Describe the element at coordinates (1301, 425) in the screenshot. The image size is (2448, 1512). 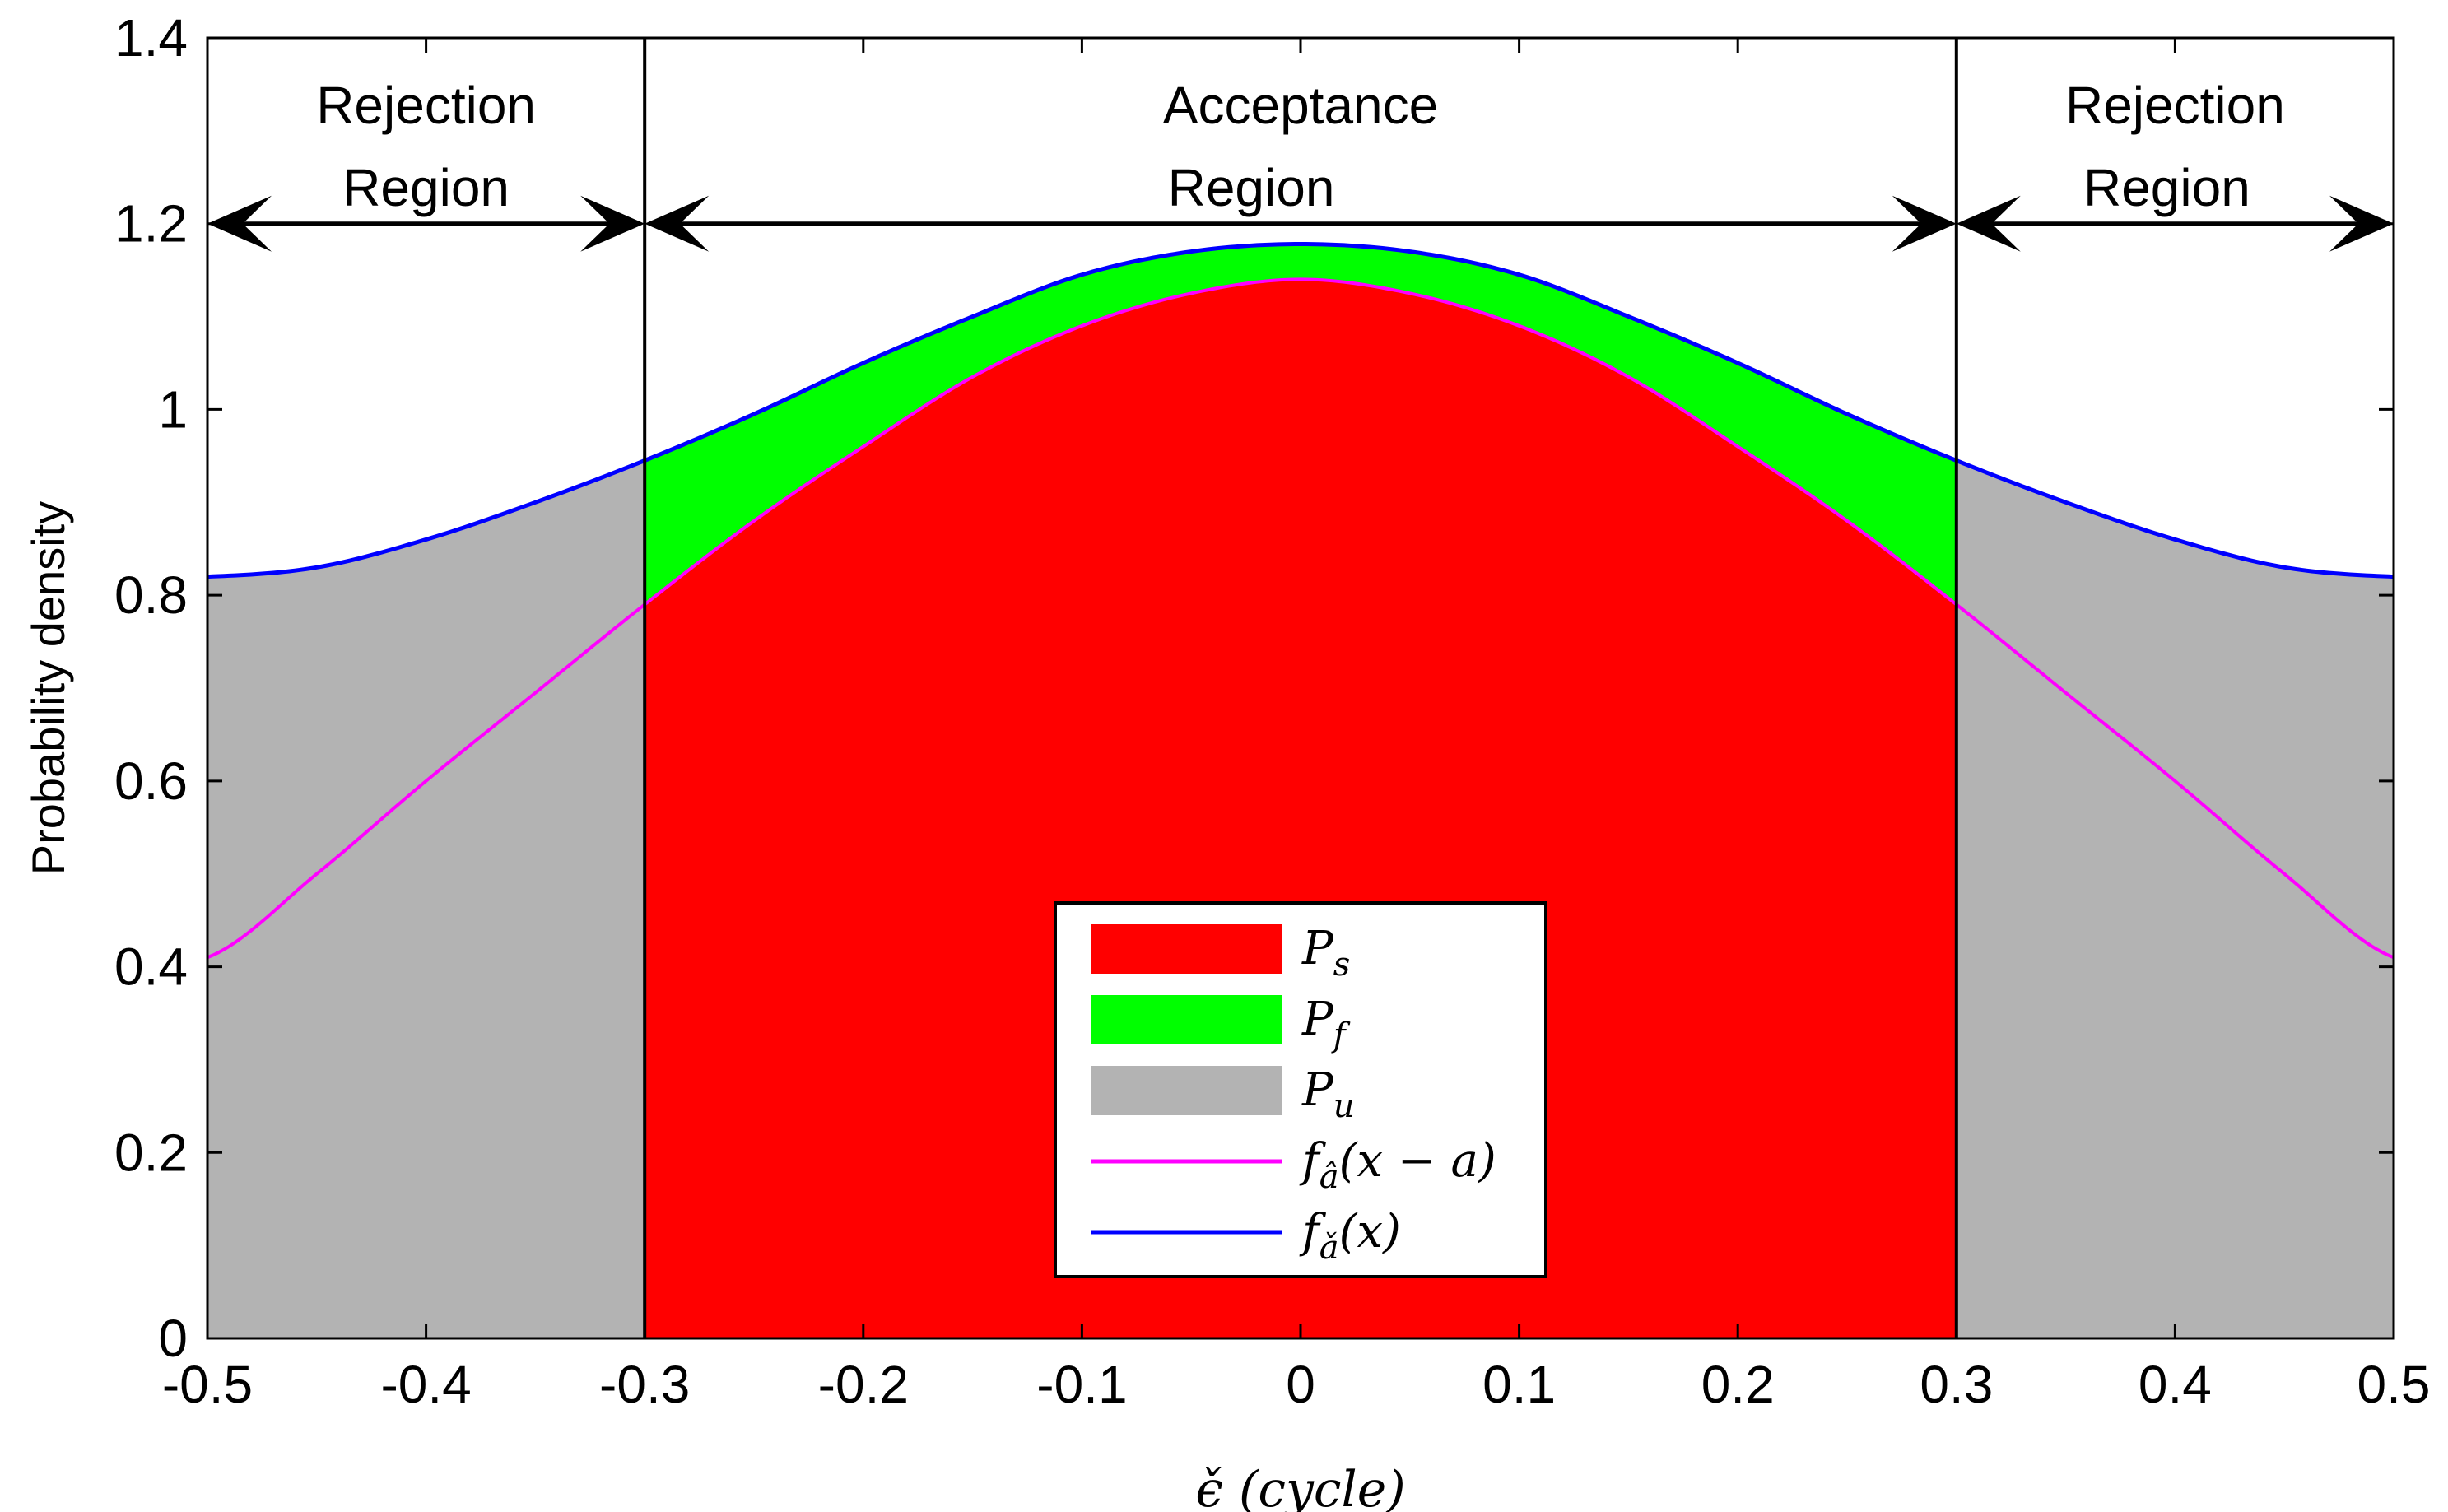
I see `area-pf` at that location.